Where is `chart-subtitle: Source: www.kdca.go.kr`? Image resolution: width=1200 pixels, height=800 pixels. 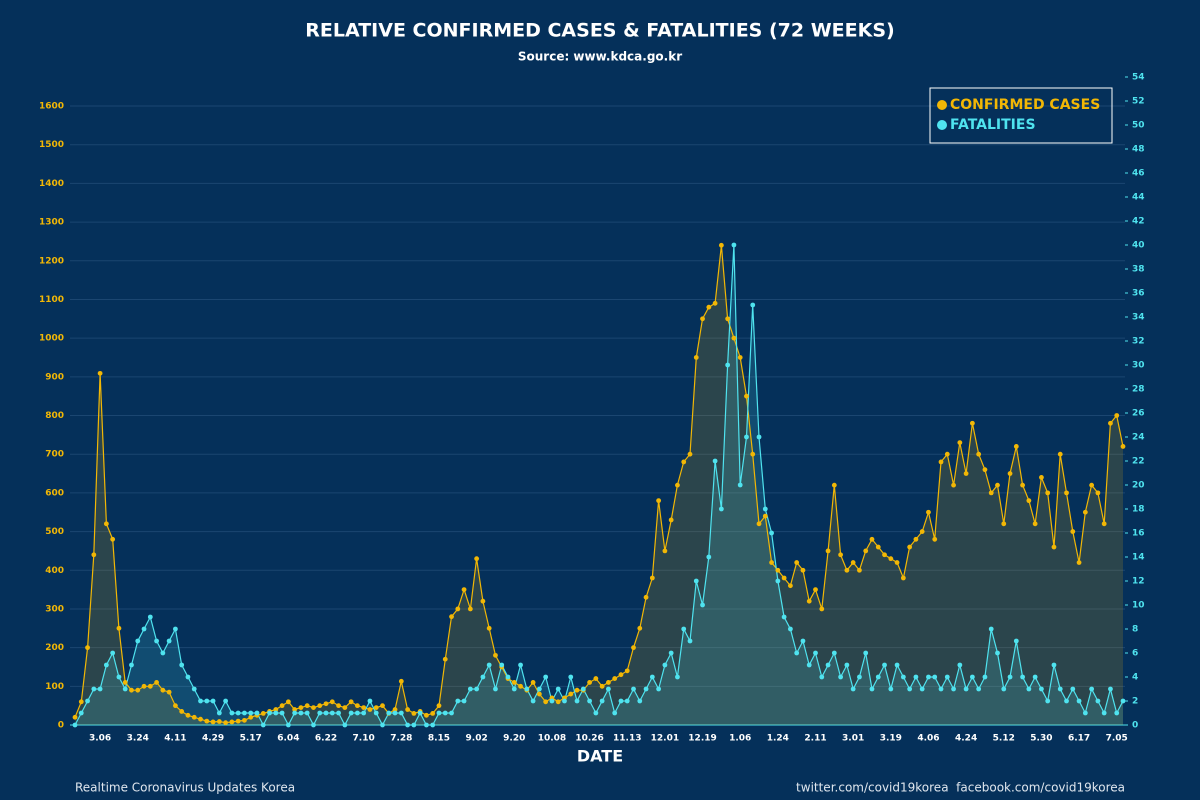 chart-subtitle: Source: www.kdca.go.kr is located at coordinates (600, 57).